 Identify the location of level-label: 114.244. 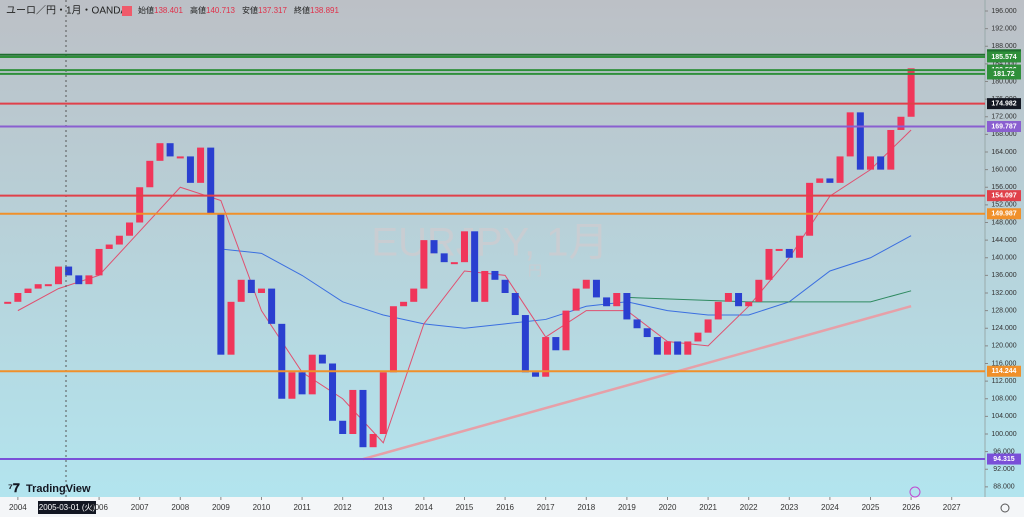
(1004, 371).